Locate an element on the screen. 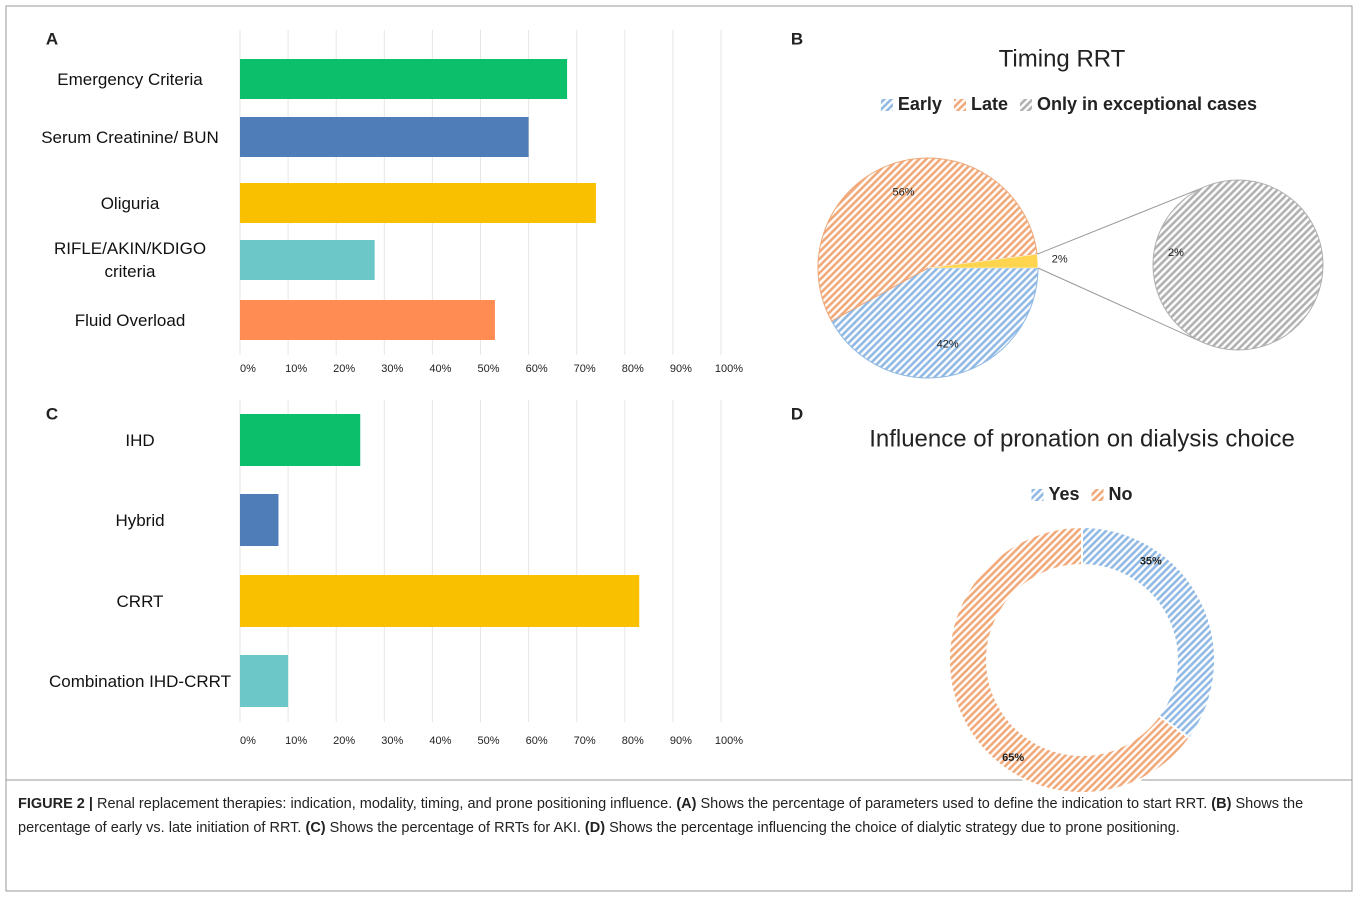  category-label-box: IHD is located at coordinates (140, 440).